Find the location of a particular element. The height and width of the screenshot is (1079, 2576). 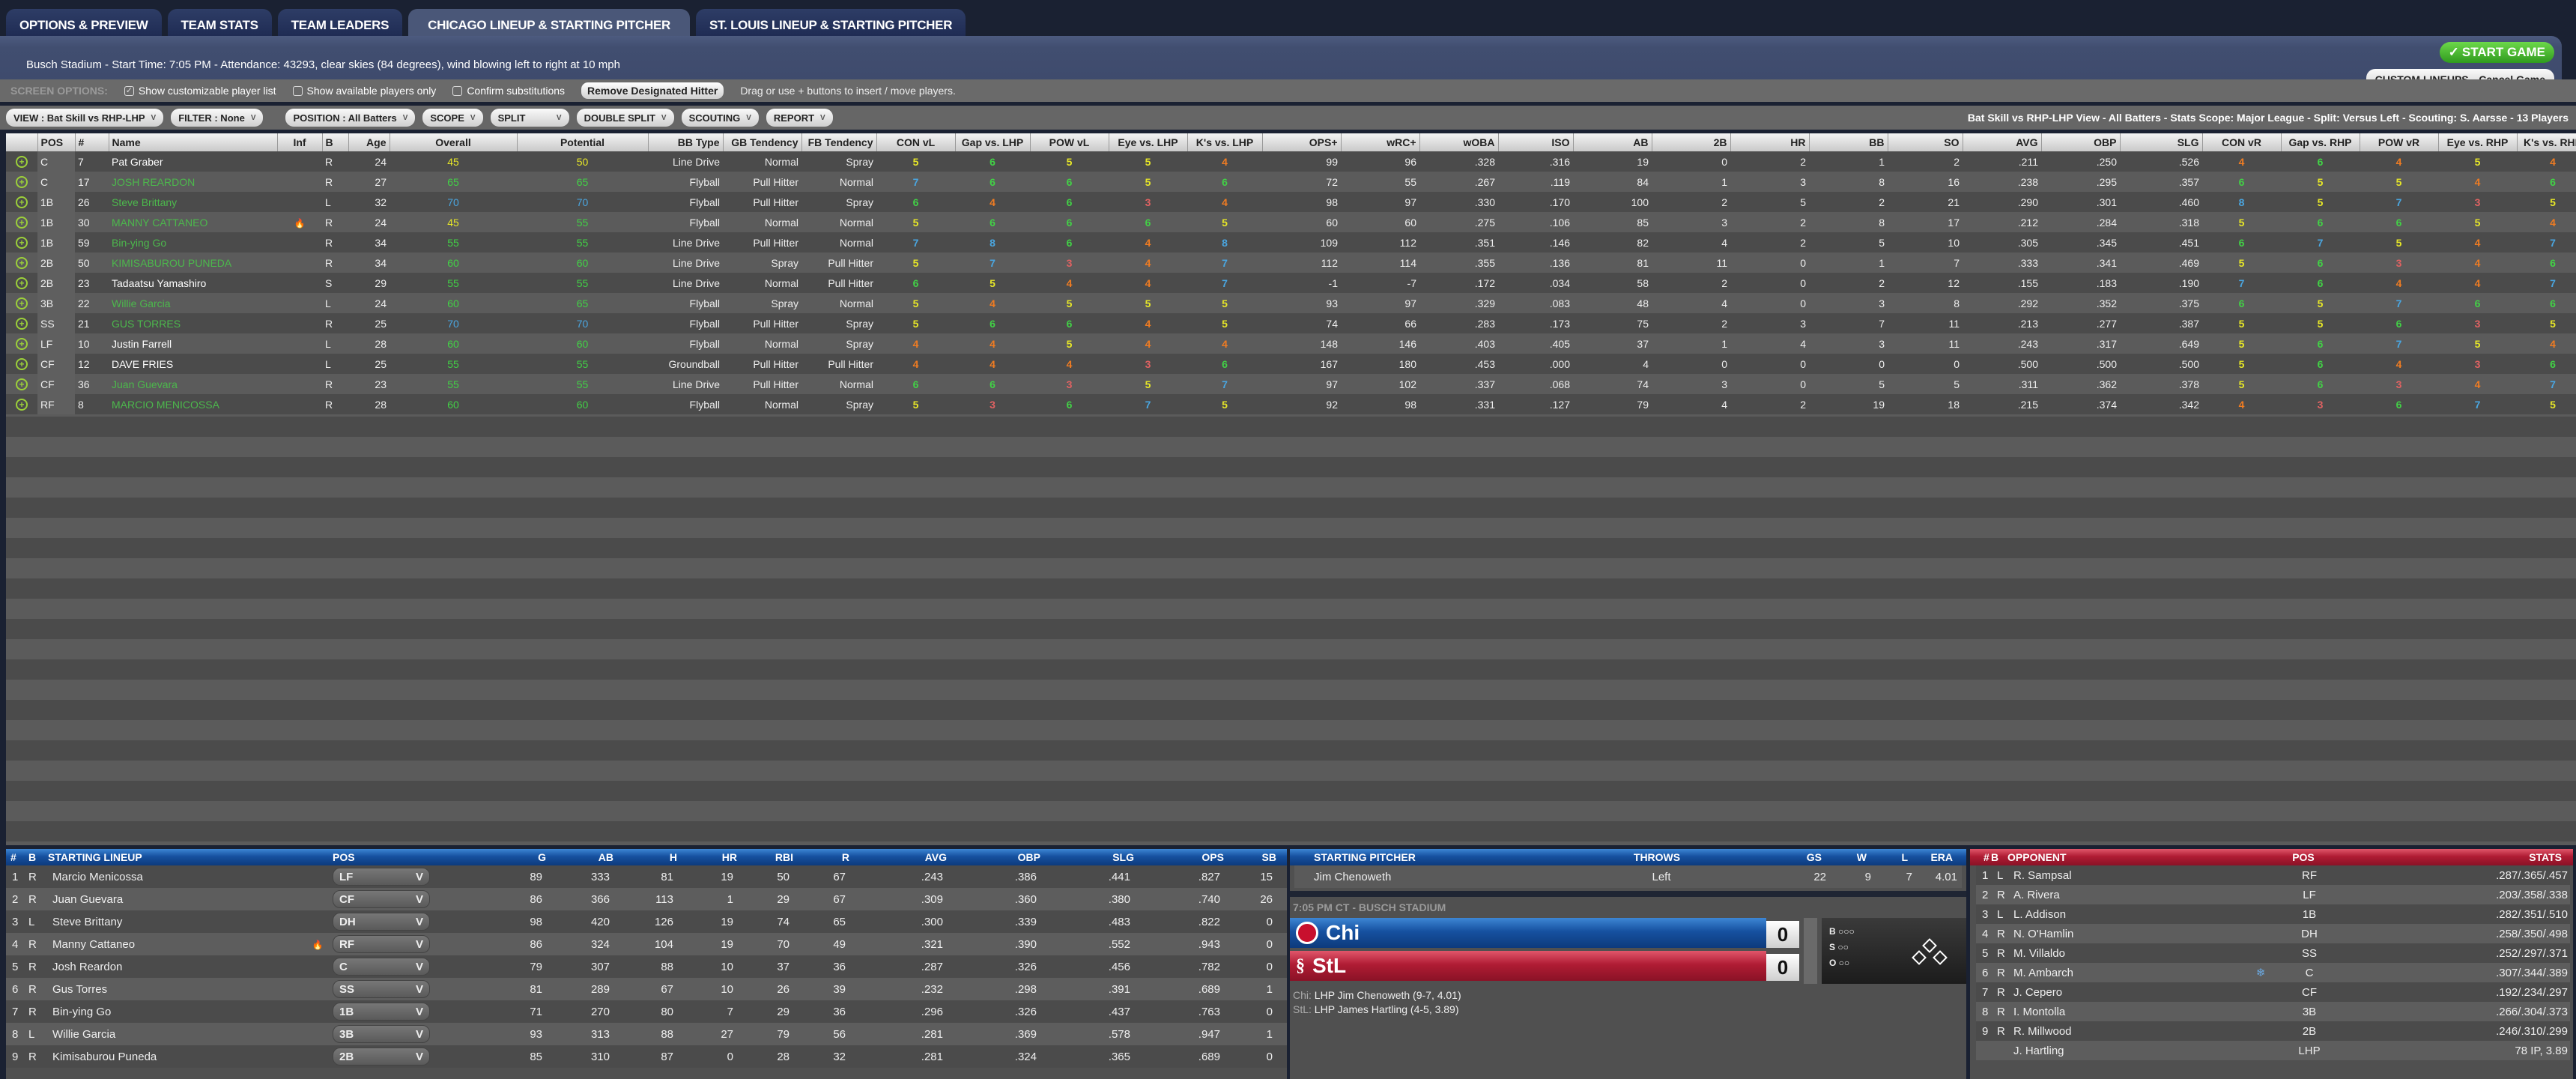

column-header-gap-vs-rhp: Gap vs. RHP is located at coordinates (2320, 142).